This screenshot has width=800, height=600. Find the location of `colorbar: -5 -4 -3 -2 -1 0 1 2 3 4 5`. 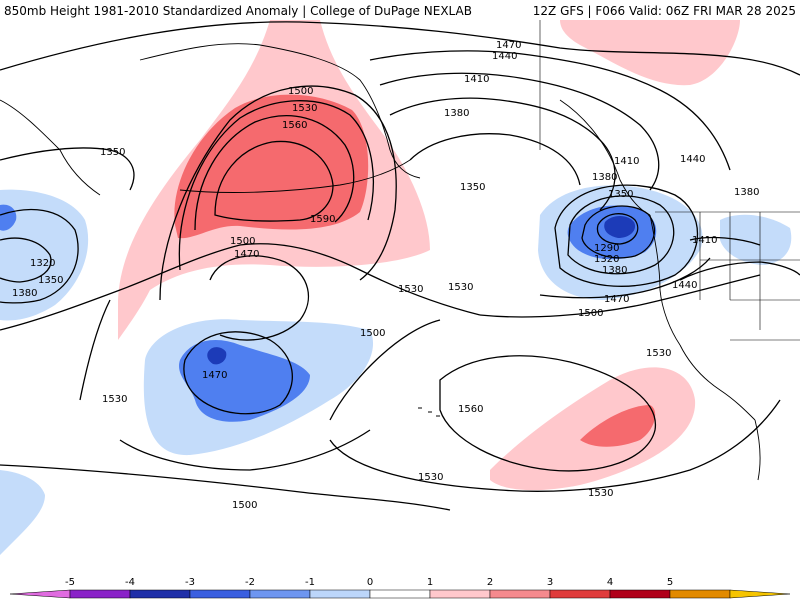

colorbar: -5 -4 -3 -2 -1 0 1 2 3 4 5 is located at coordinates (400, 588).